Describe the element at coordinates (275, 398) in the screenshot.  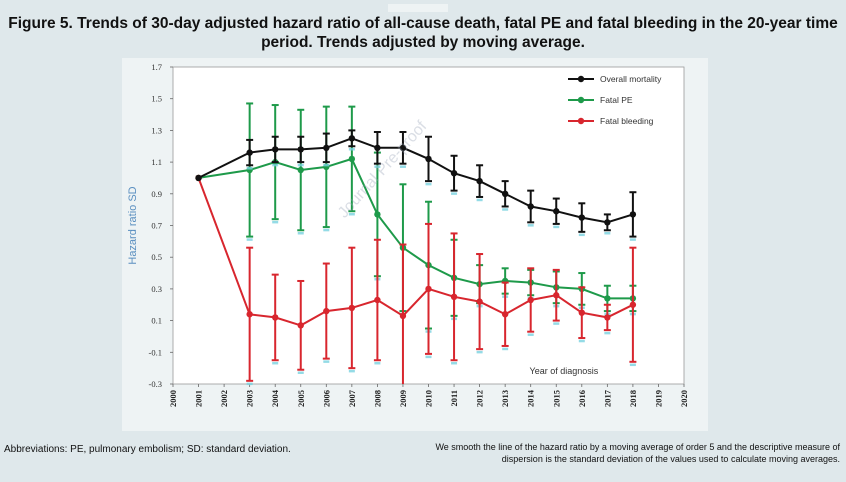
I see `x-tick-label: 2004` at that location.